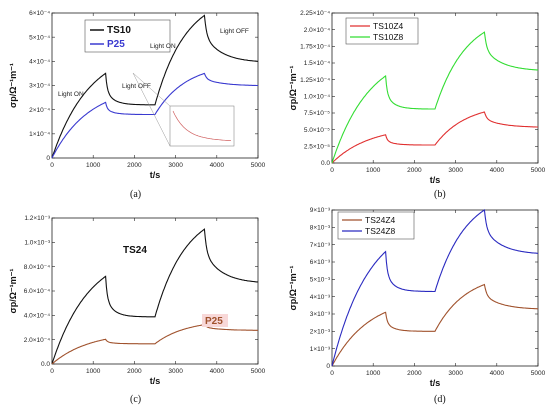  Describe the element at coordinates (317, 113) in the screenshot. I see `y-tick-label: 7.5×10⁻⁵` at that location.